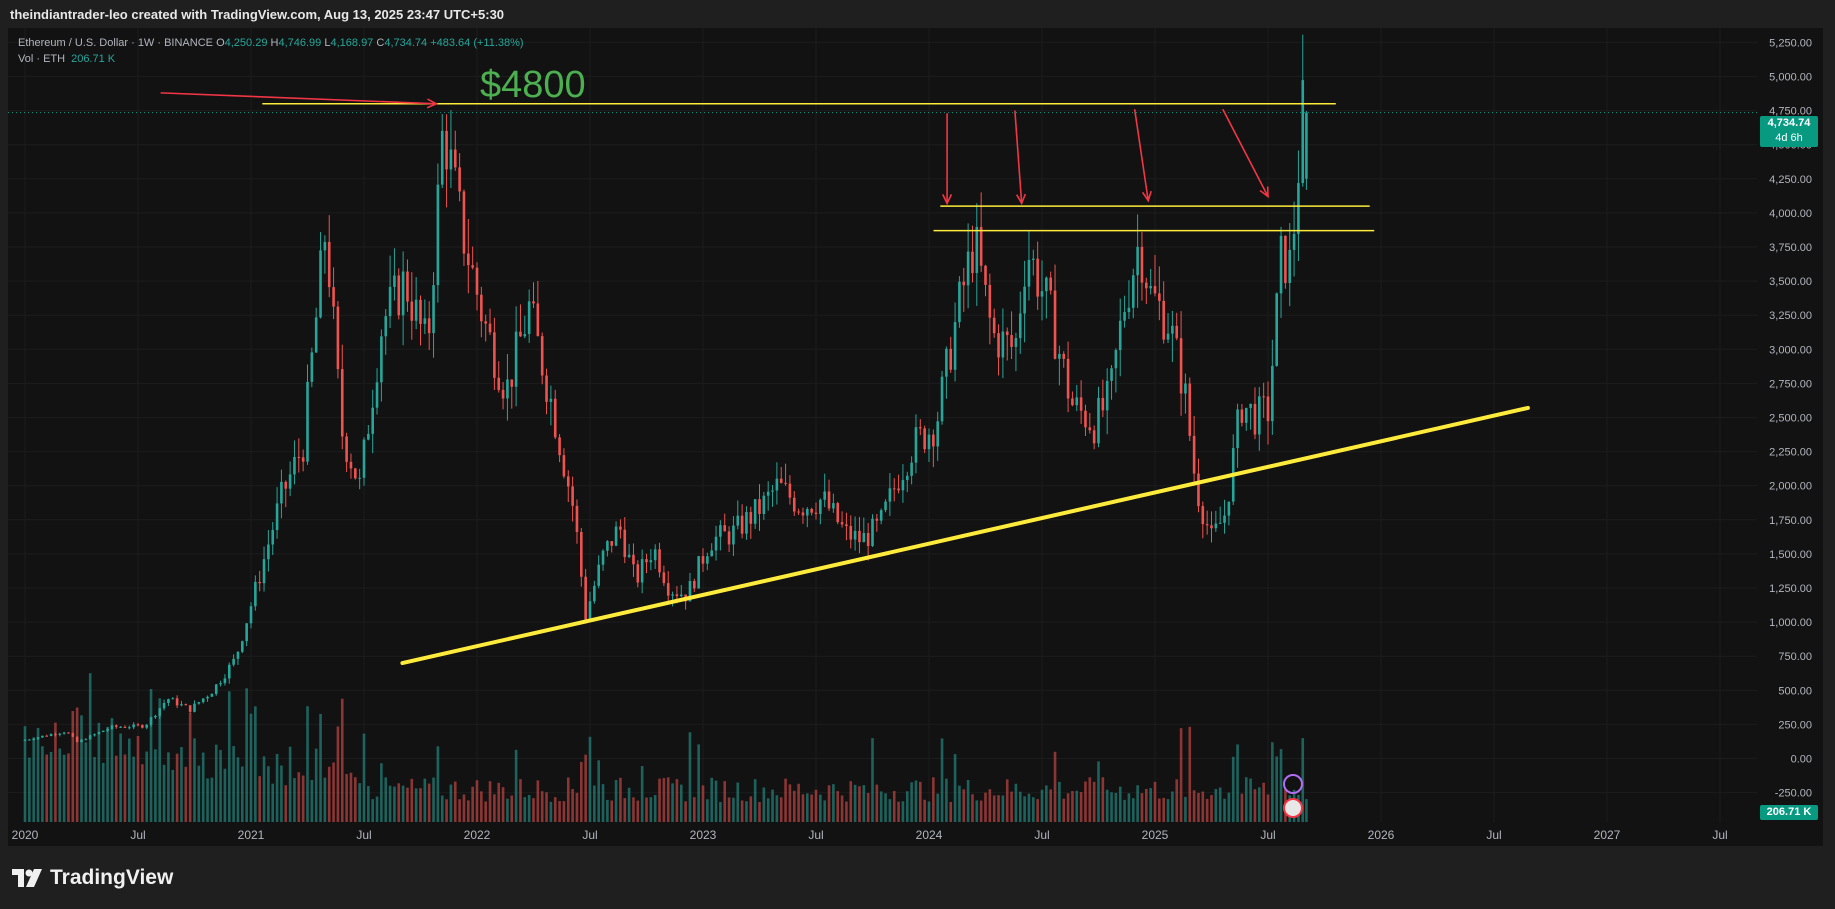 The width and height of the screenshot is (1835, 909). What do you see at coordinates (115, 43) in the screenshot?
I see `symbol-name: Ethereum / U.S. Dollar · 1W · BINANCE` at bounding box center [115, 43].